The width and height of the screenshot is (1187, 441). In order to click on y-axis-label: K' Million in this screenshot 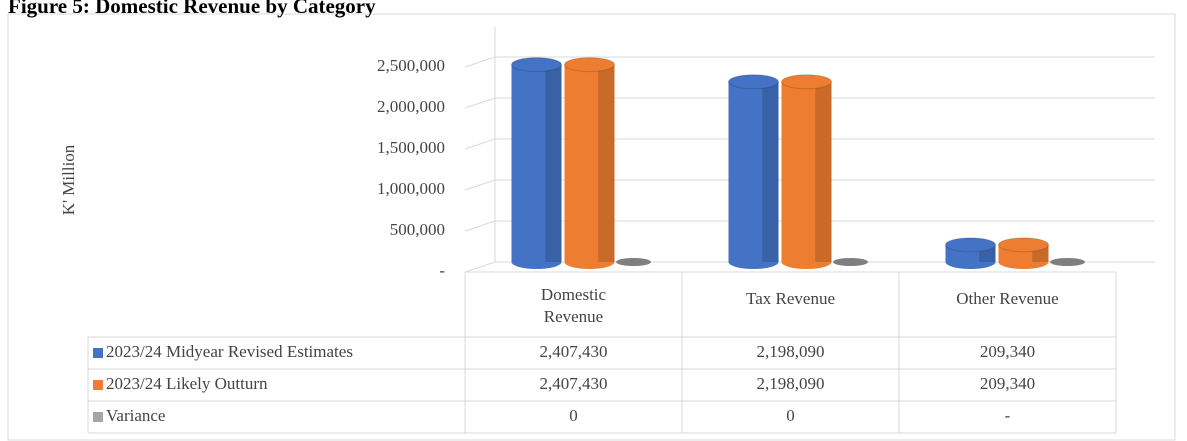, I will do `click(68, 179)`.